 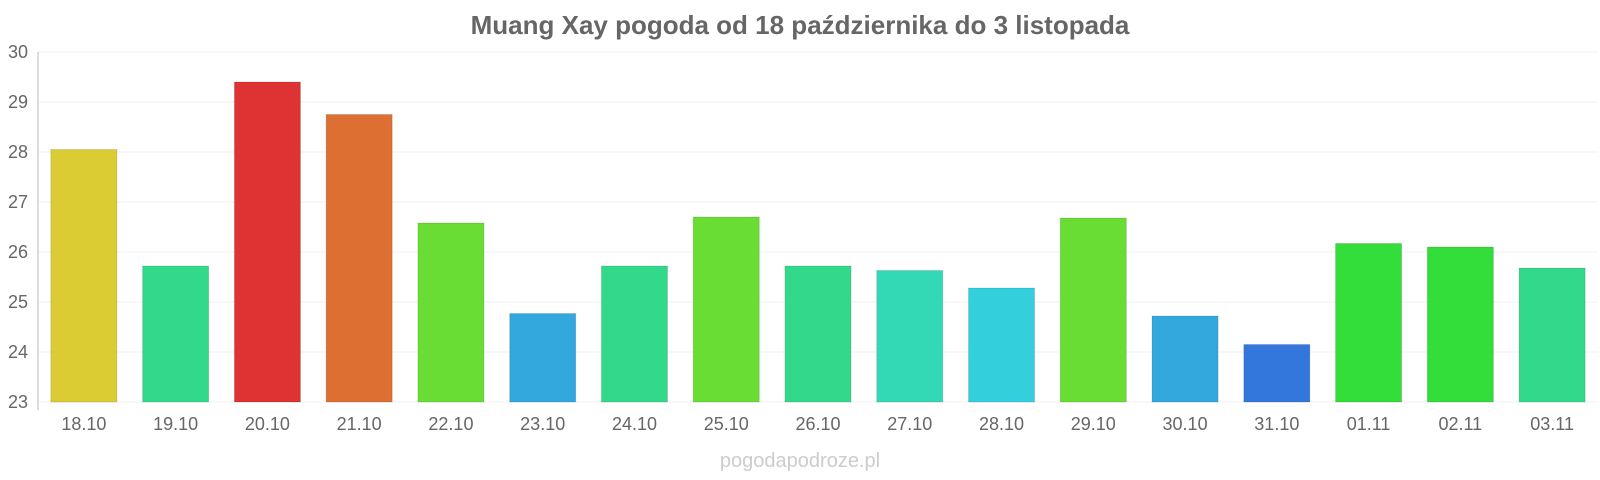 I want to click on x-tick-label: 02.11, so click(x=1460, y=424).